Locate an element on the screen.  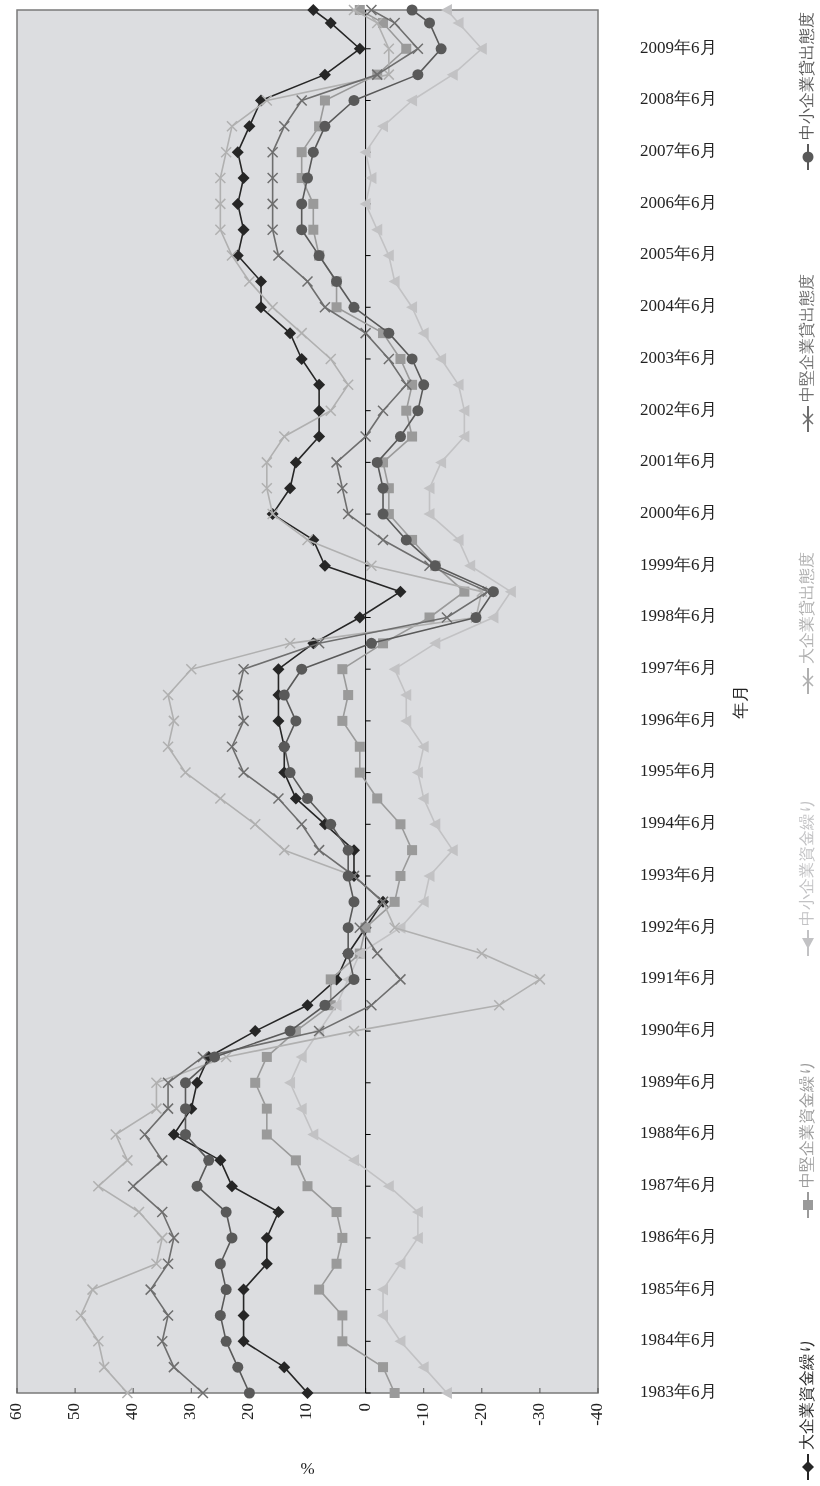
x-tick-label: -40 is located at coordinates (596, 1414).